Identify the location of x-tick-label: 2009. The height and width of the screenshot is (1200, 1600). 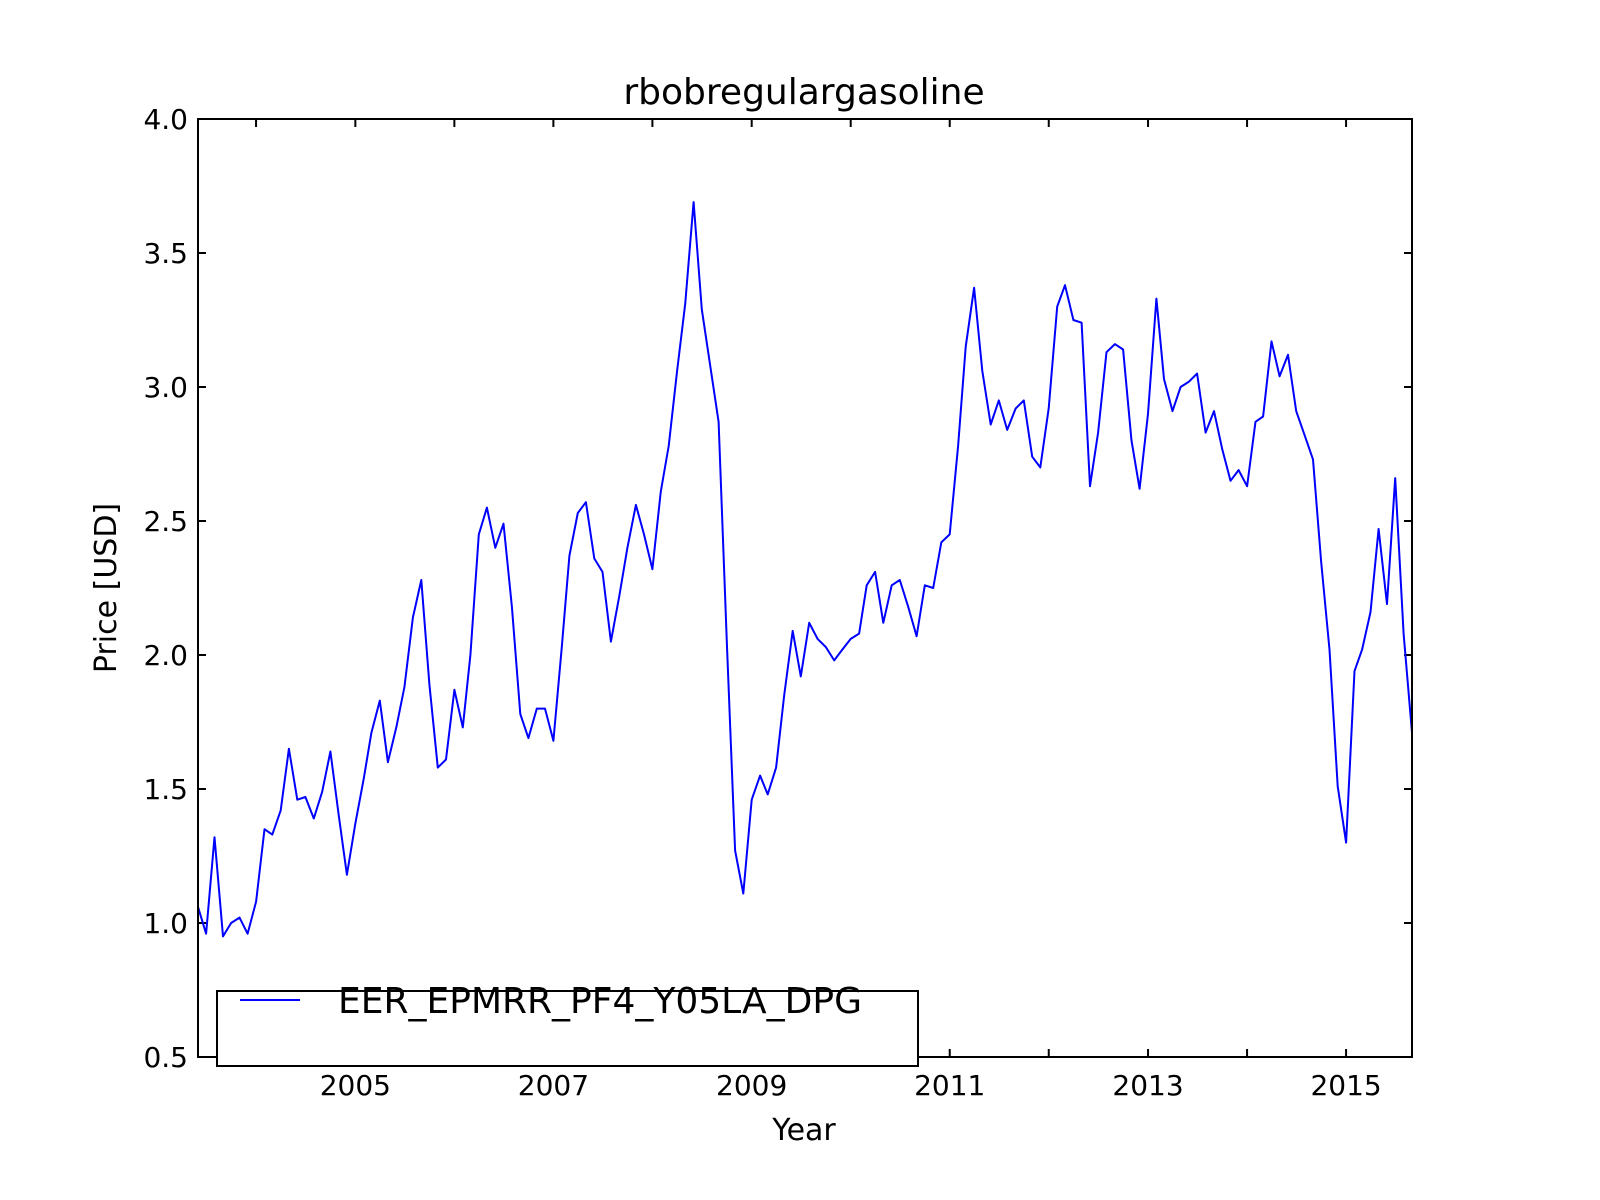
(751, 1085).